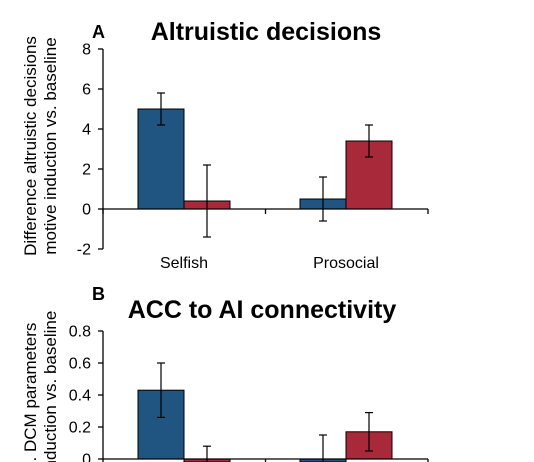  Describe the element at coordinates (80, 428) in the screenshot. I see `panel-b-y-tick-label: 0.2` at that location.